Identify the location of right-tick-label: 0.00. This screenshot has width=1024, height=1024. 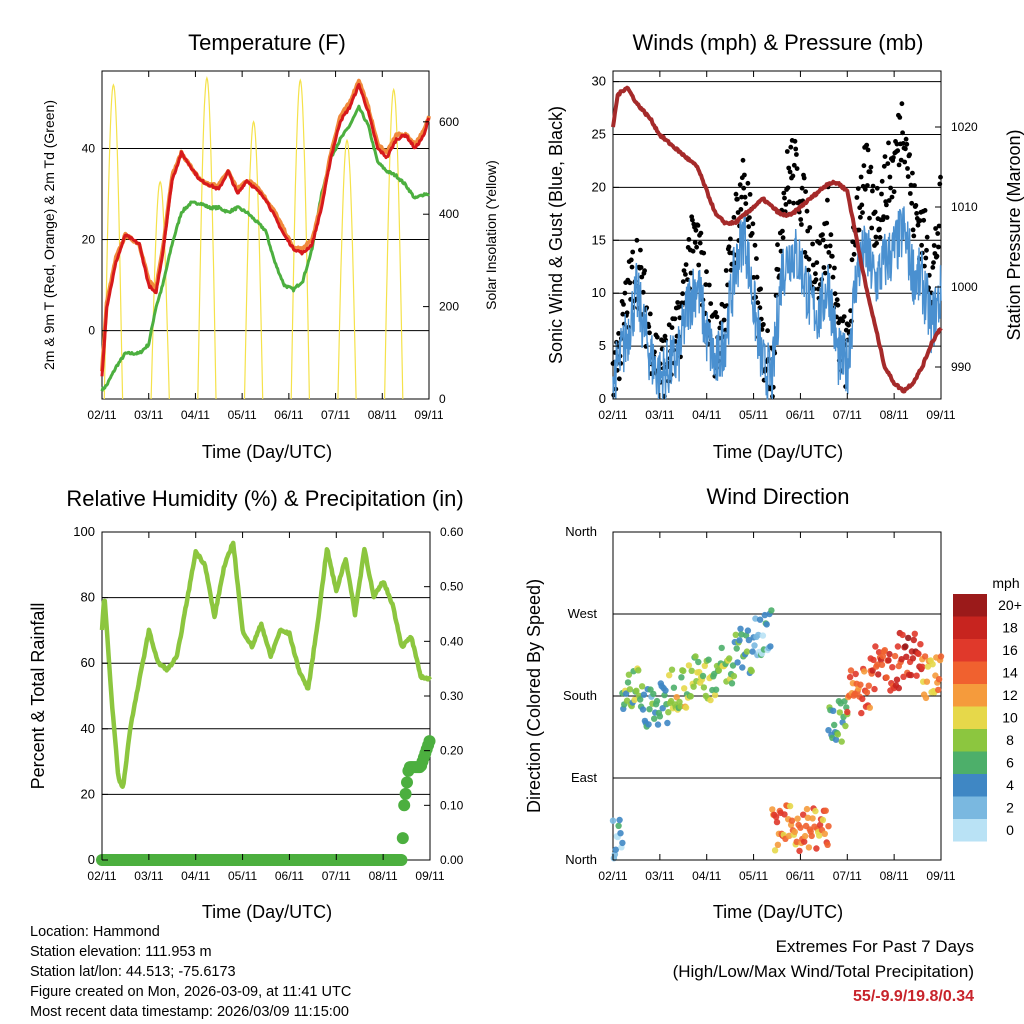
(452, 860).